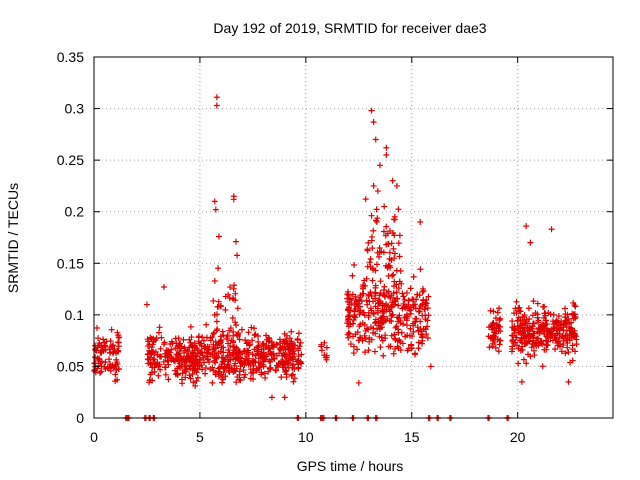  I want to click on x-tick-label: 0, so click(94, 437).